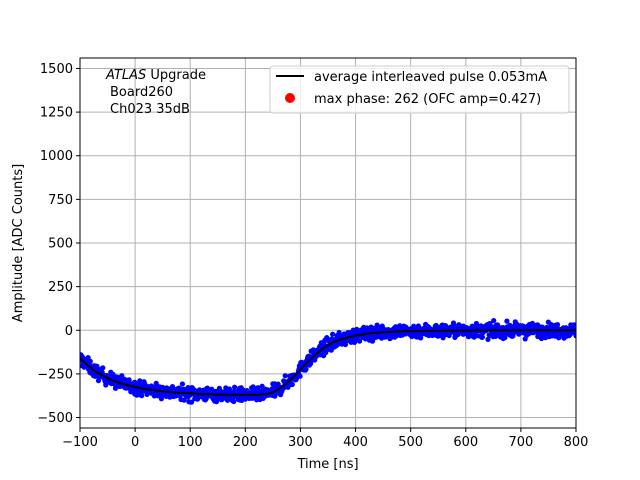 Image resolution: width=640 pixels, height=480 pixels. What do you see at coordinates (410, 442) in the screenshot?
I see `x-tick-label: 500` at bounding box center [410, 442].